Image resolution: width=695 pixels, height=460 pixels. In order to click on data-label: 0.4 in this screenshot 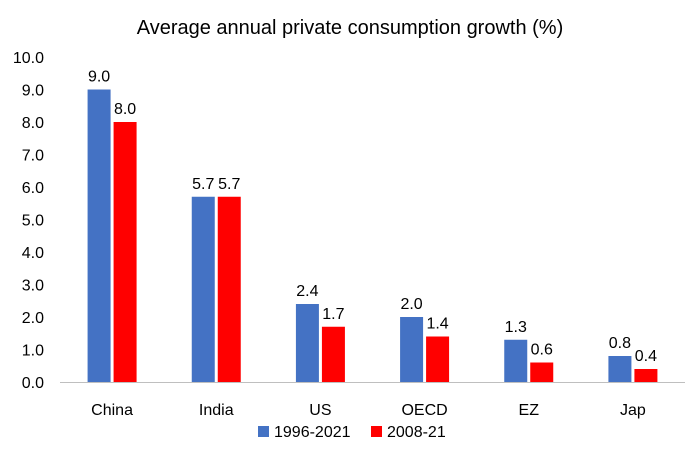, I will do `click(646, 356)`.